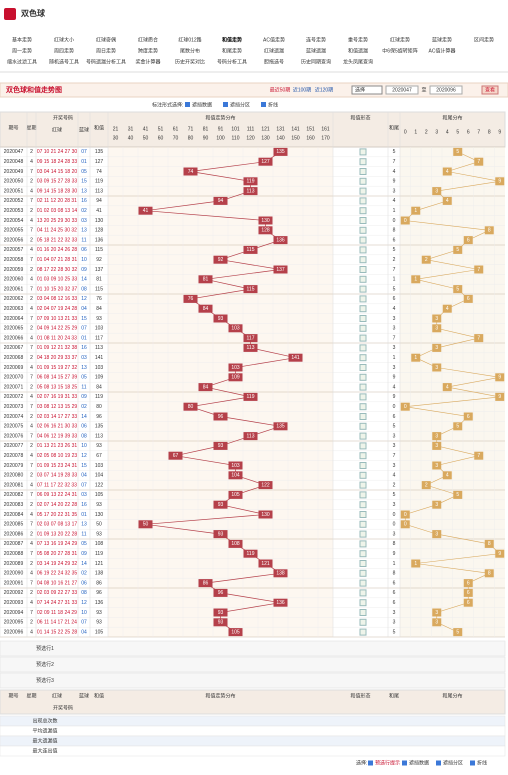  What do you see at coordinates (358, 61) in the screenshot?
I see `nav-link: 龙头凤尾查询` at bounding box center [358, 61].